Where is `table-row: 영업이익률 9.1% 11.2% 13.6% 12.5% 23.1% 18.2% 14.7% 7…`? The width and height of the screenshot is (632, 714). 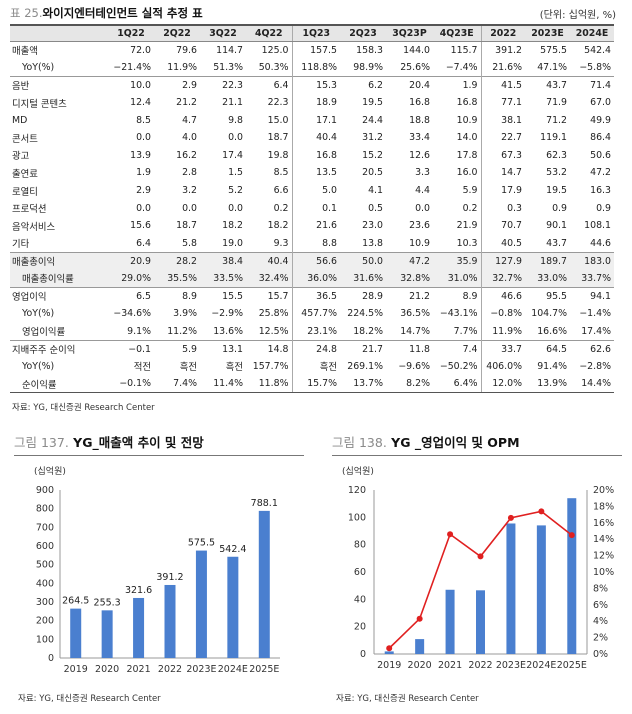 table-row: 영업이익률 9.1% 11.2% 13.6% 12.5% 23.1% 18.2% 14.7% 7… is located at coordinates (312, 331).